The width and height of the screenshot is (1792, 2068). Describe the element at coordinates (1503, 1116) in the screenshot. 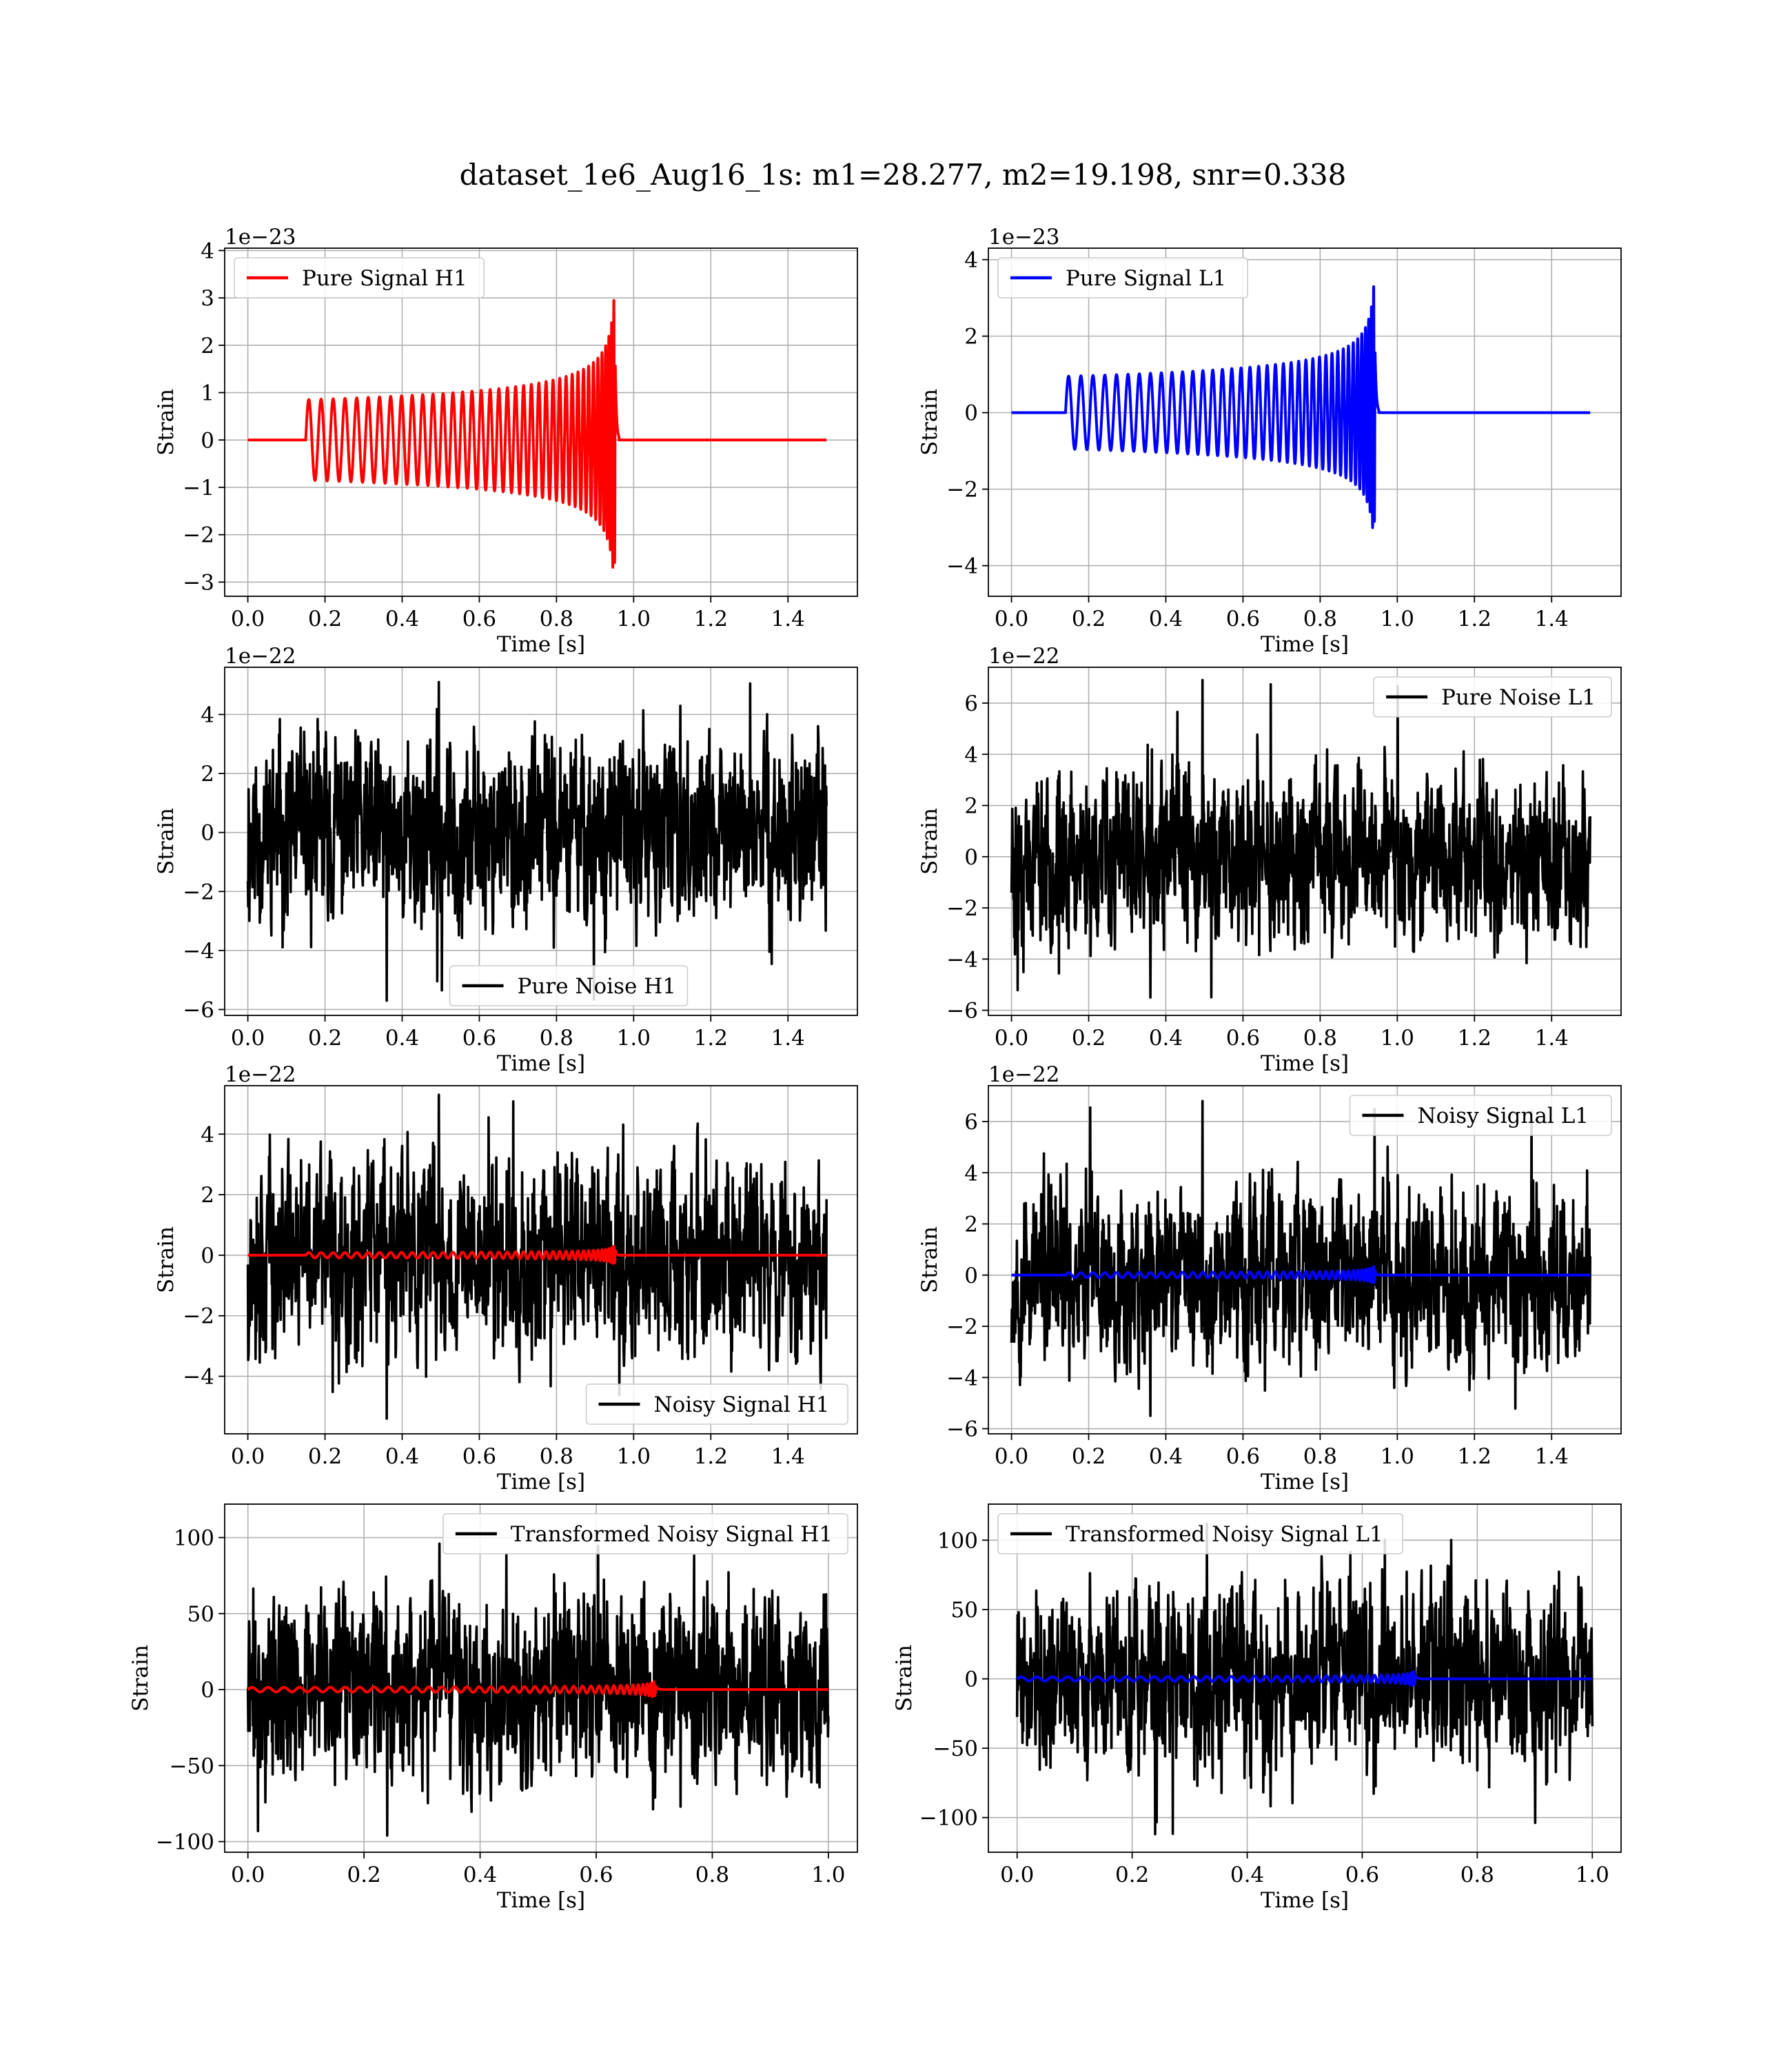

I see `legend-label: Noisy Signal L1` at that location.